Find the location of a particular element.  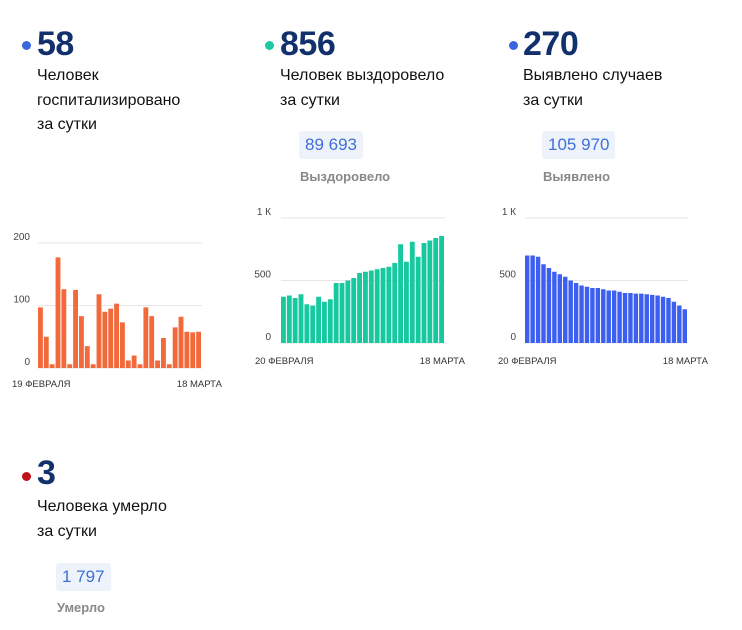

total-recovered-badge: 89 693 is located at coordinates (331, 145).